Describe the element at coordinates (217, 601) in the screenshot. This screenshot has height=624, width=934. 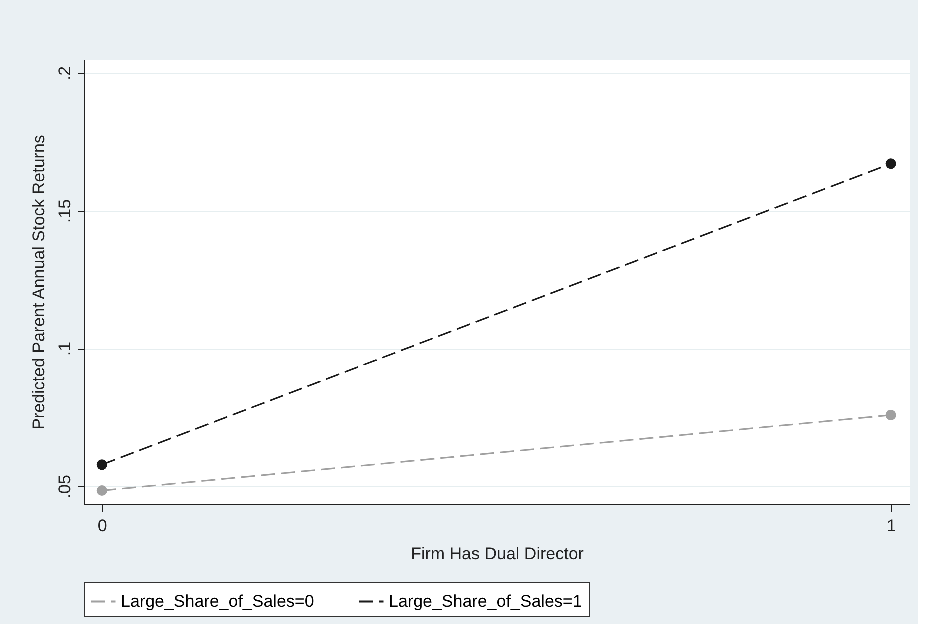
I see `legend-label: Large_Share_of_Sales=0` at that location.